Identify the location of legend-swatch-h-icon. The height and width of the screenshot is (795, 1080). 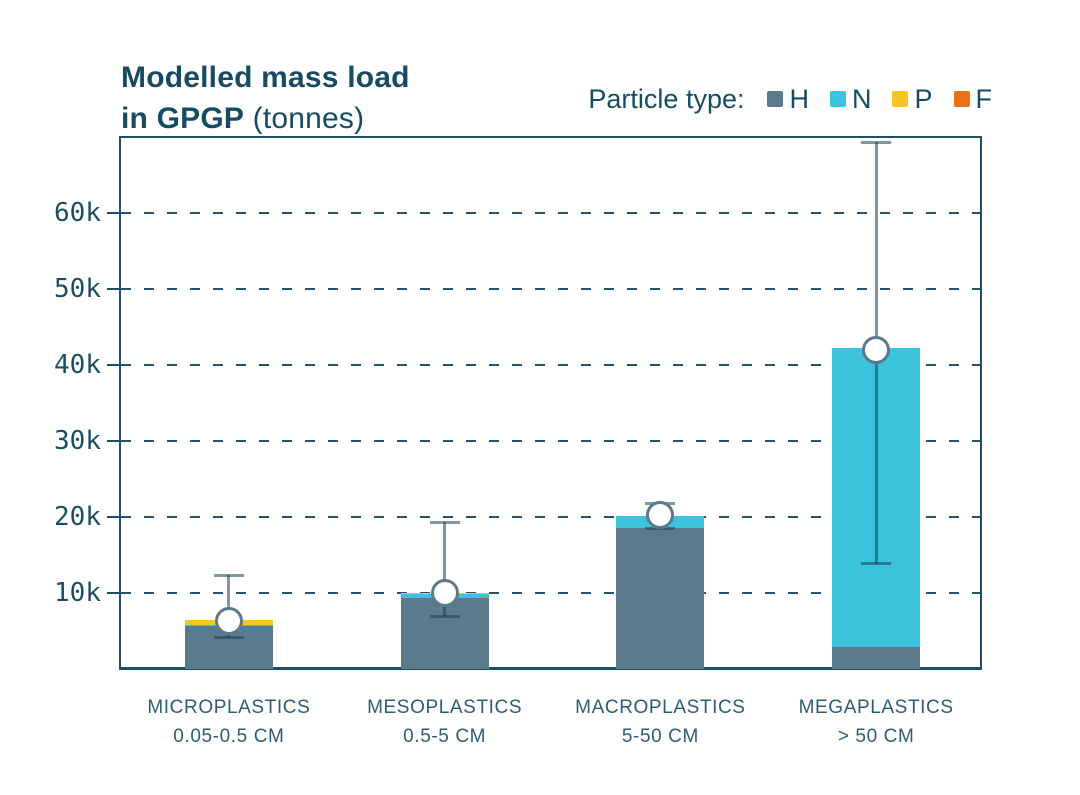
(775, 99).